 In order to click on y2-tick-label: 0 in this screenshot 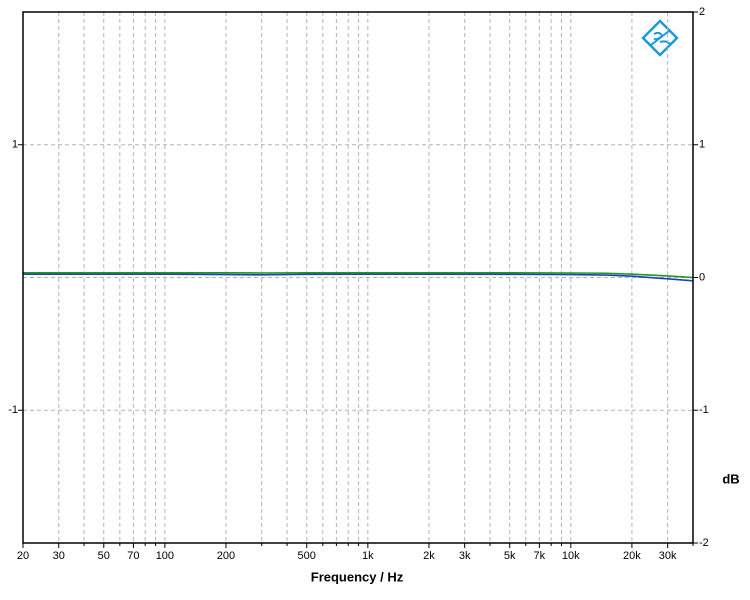, I will do `click(702, 277)`.